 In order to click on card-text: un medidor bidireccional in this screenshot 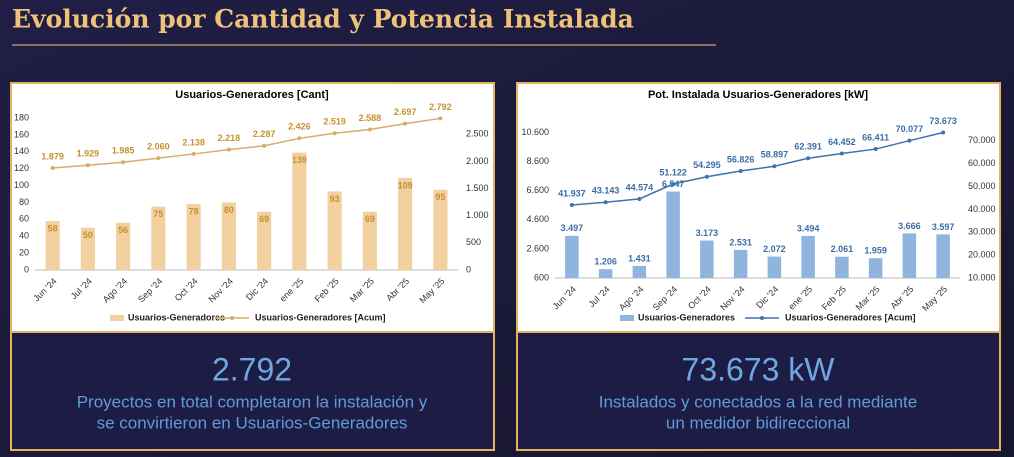, I will do `click(758, 422)`.